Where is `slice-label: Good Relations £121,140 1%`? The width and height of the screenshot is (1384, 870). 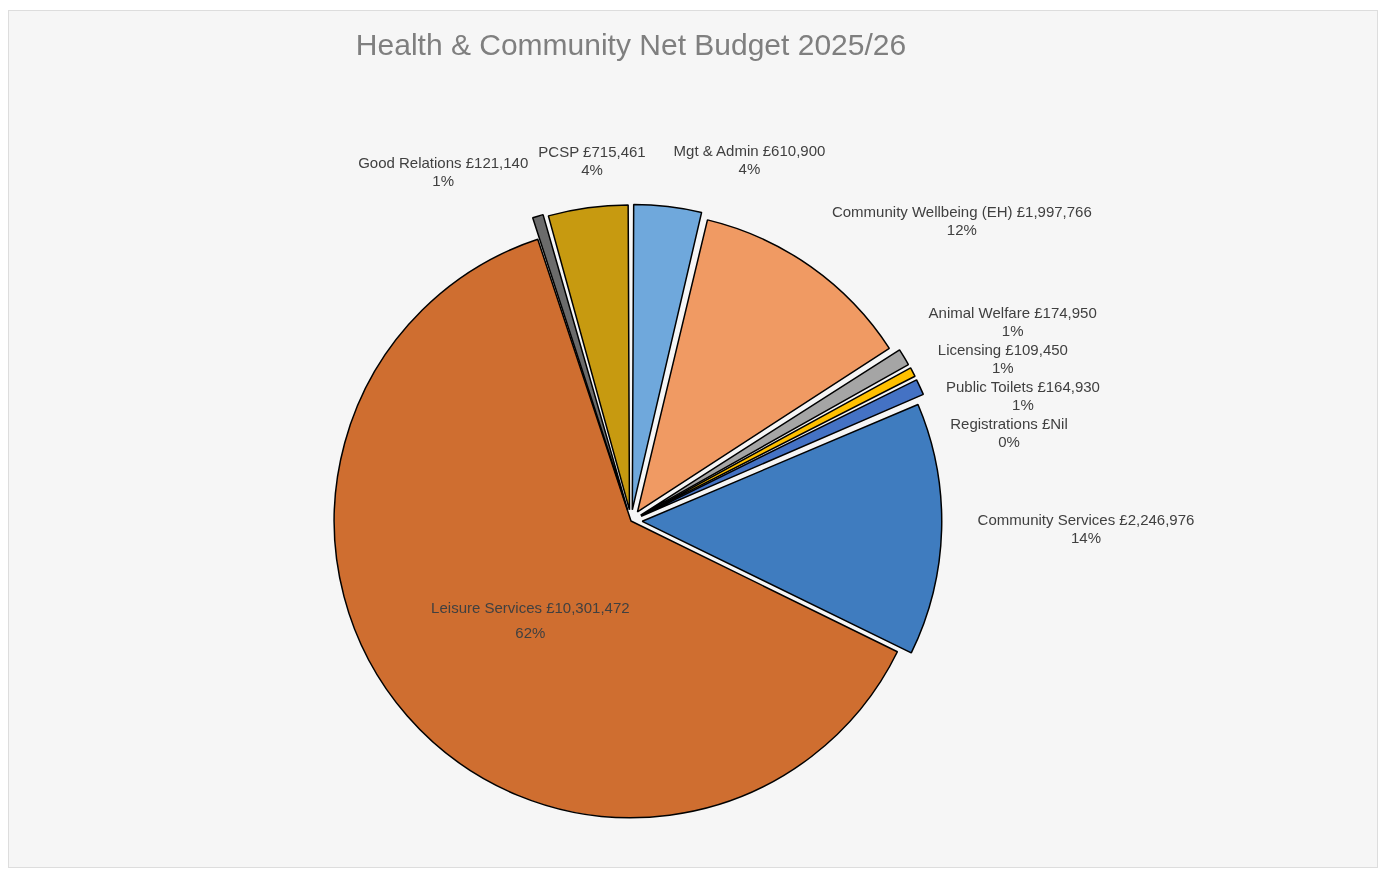
slice-label: Good Relations £121,140 1% is located at coordinates (443, 172).